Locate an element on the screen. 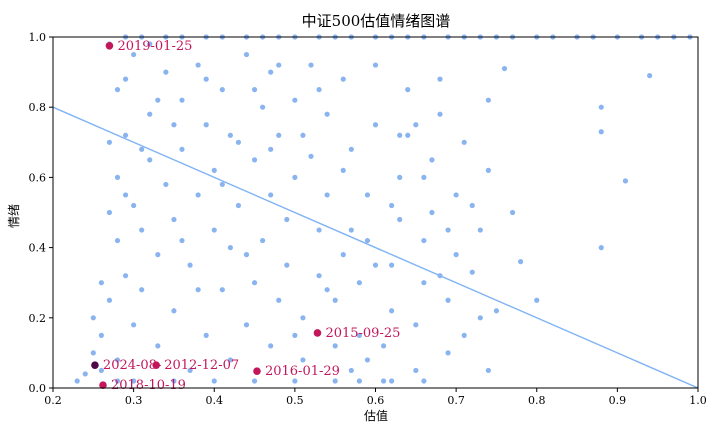 The height and width of the screenshot is (432, 720). highlight-label: 2019-01-25 is located at coordinates (154, 46).